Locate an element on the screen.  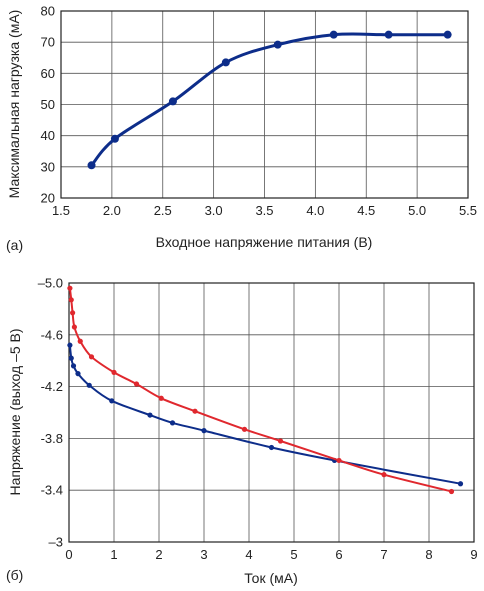
chart-b-xtick-label: 3 is located at coordinates (203, 554).